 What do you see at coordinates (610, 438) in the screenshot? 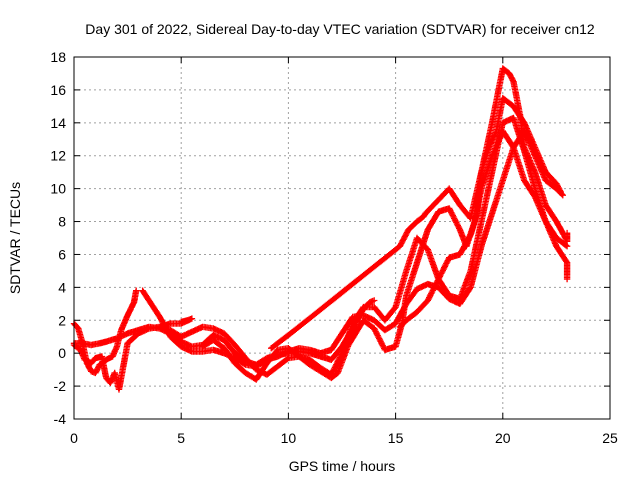
I see `x-tick-label: 25` at bounding box center [610, 438].